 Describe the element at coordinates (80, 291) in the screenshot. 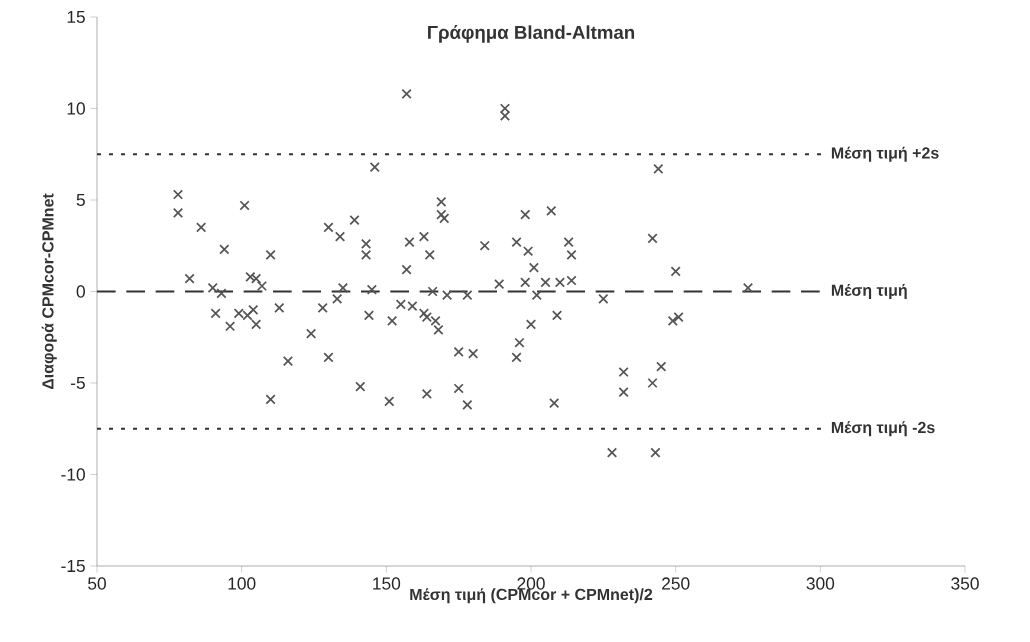

I see `y-tick-label: 0` at that location.